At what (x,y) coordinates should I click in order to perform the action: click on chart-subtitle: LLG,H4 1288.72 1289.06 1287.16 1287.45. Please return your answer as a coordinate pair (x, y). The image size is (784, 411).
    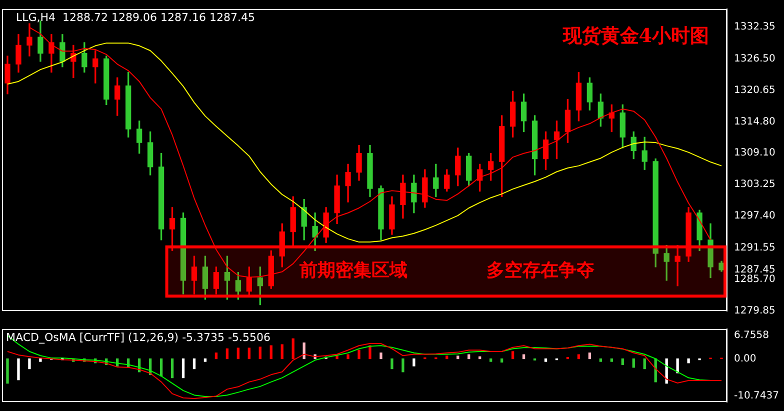
    Looking at the image, I should click on (135, 17).